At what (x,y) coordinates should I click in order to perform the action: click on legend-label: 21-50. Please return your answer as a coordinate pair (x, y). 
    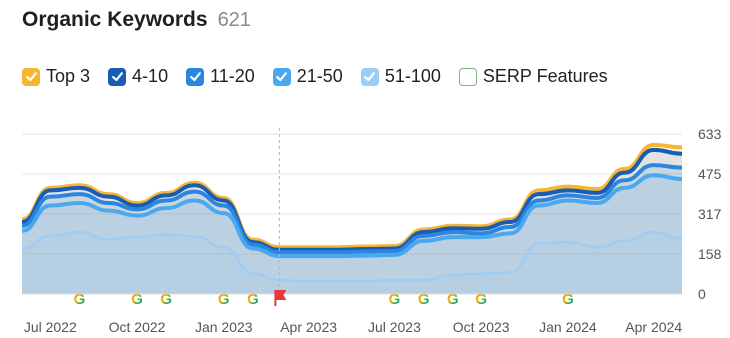
    Looking at the image, I should click on (319, 76).